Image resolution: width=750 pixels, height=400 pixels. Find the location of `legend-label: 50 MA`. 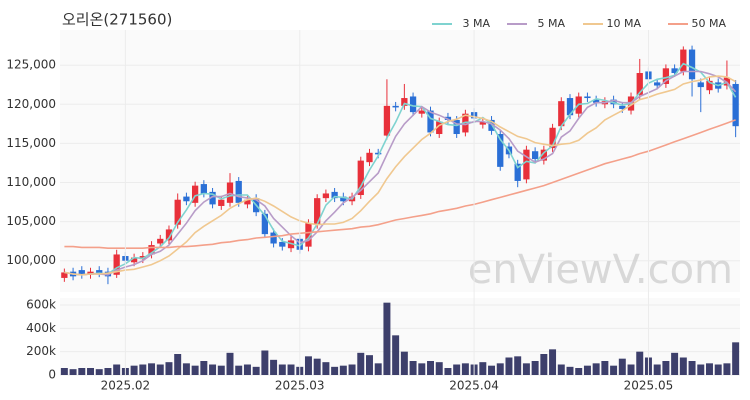

legend-label: 50 MA is located at coordinates (708, 23).